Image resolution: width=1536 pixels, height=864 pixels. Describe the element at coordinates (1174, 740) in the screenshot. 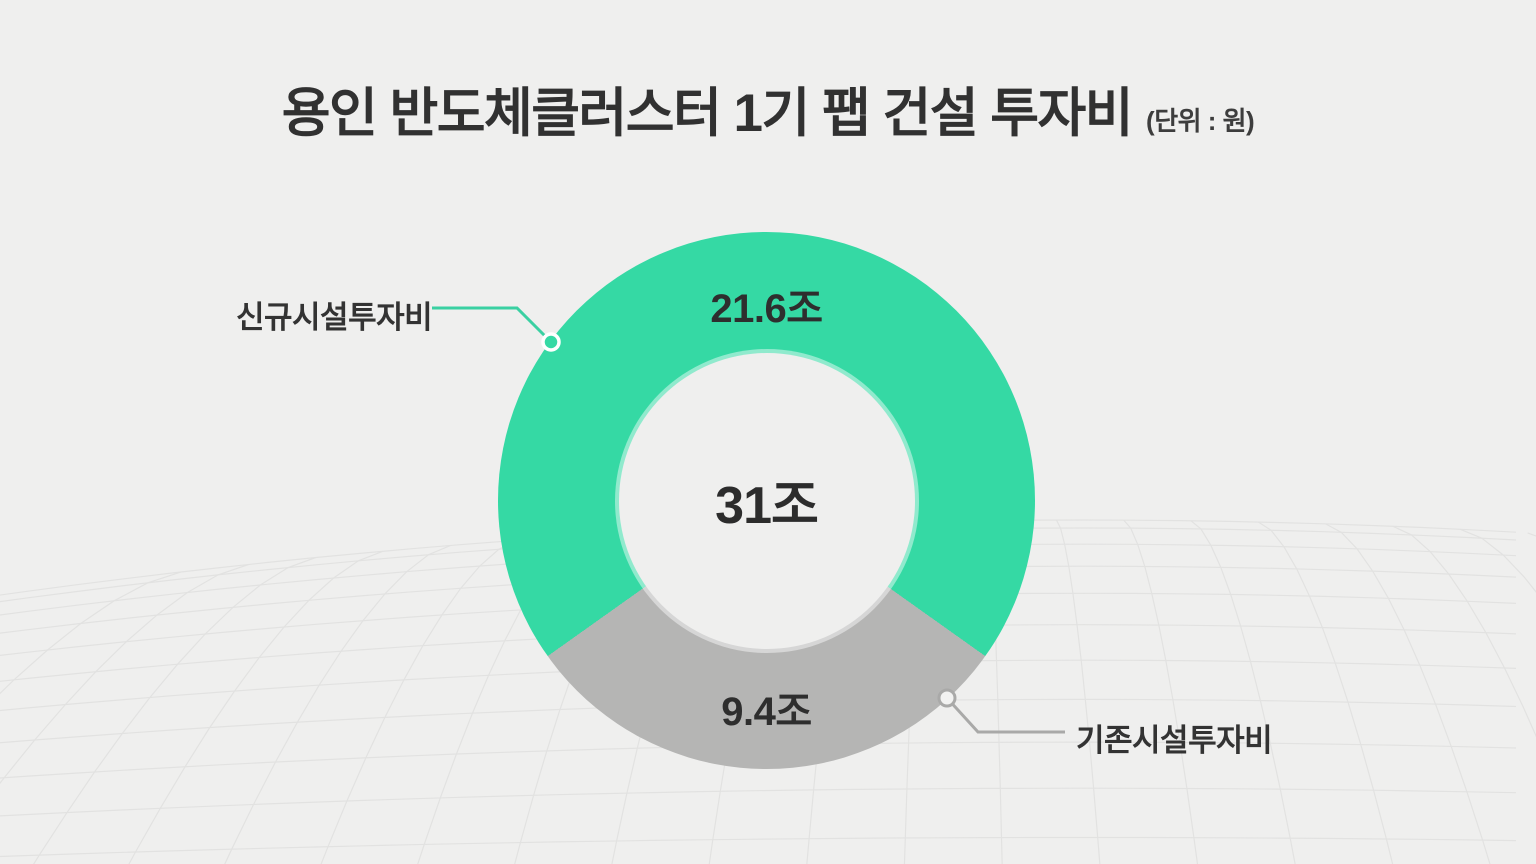

I see `legend-label-right: 기존시설투자비` at that location.